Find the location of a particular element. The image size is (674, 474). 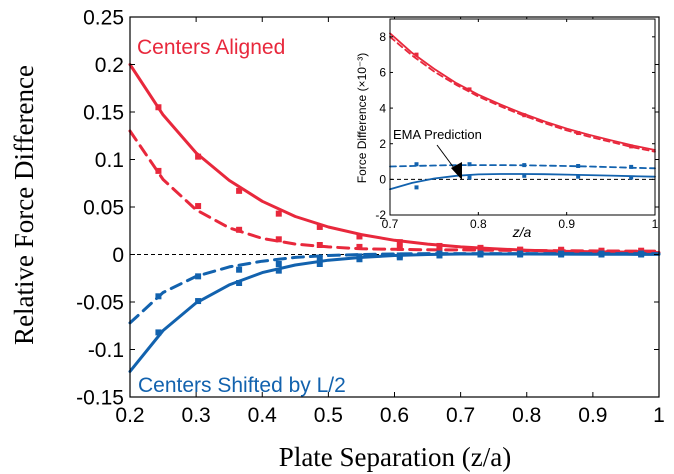

main-annotation-shifted: Centers Shifted by L/2 is located at coordinates (242, 385).